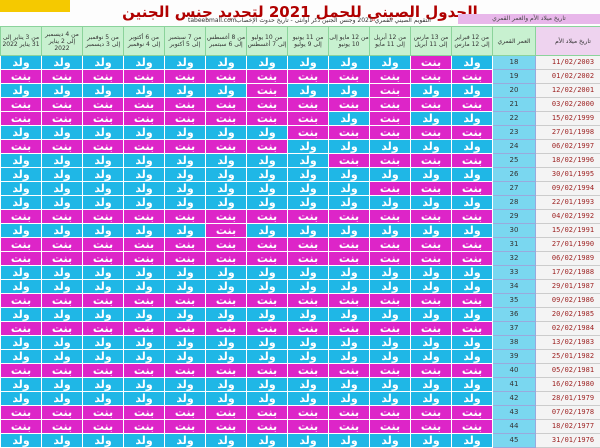  I want to click on lunar-age-cell: 31, so click(514, 245).